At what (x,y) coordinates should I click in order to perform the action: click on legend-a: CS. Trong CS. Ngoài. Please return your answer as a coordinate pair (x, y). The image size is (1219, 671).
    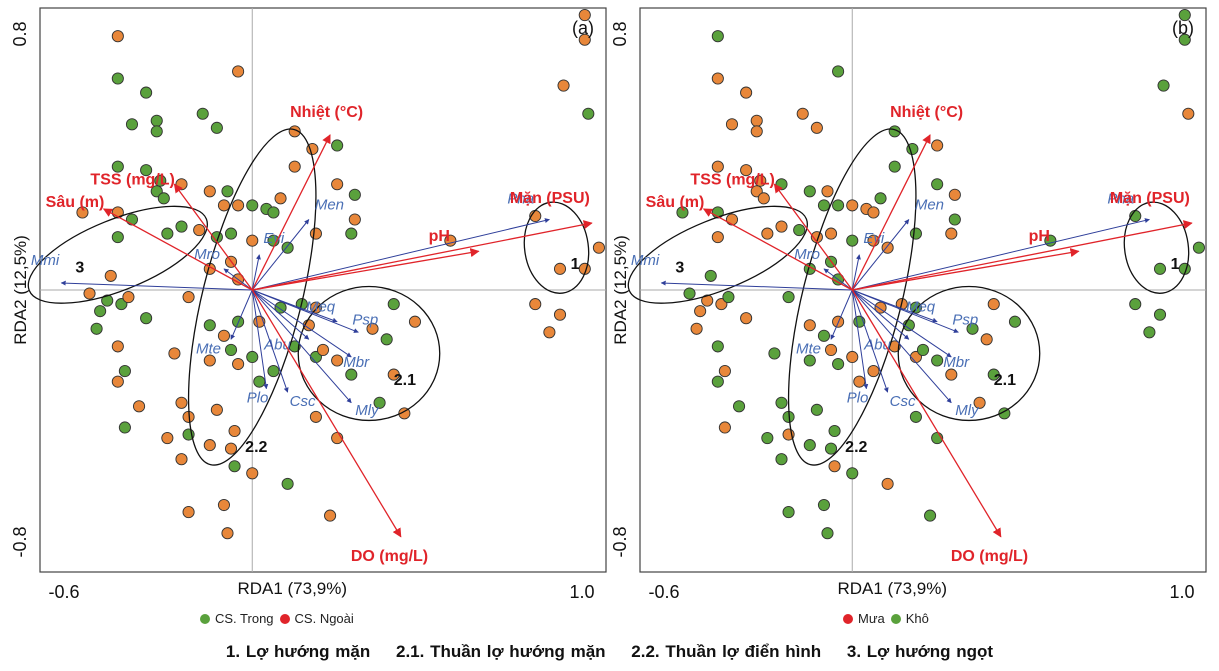
    Looking at the image, I should click on (280, 618).